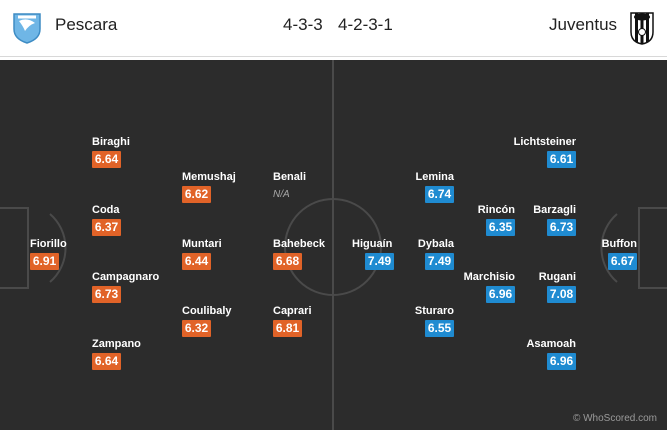 Image resolution: width=667 pixels, height=430 pixels. Describe the element at coordinates (557, 277) in the screenshot. I see `player-name: Rugani` at that location.